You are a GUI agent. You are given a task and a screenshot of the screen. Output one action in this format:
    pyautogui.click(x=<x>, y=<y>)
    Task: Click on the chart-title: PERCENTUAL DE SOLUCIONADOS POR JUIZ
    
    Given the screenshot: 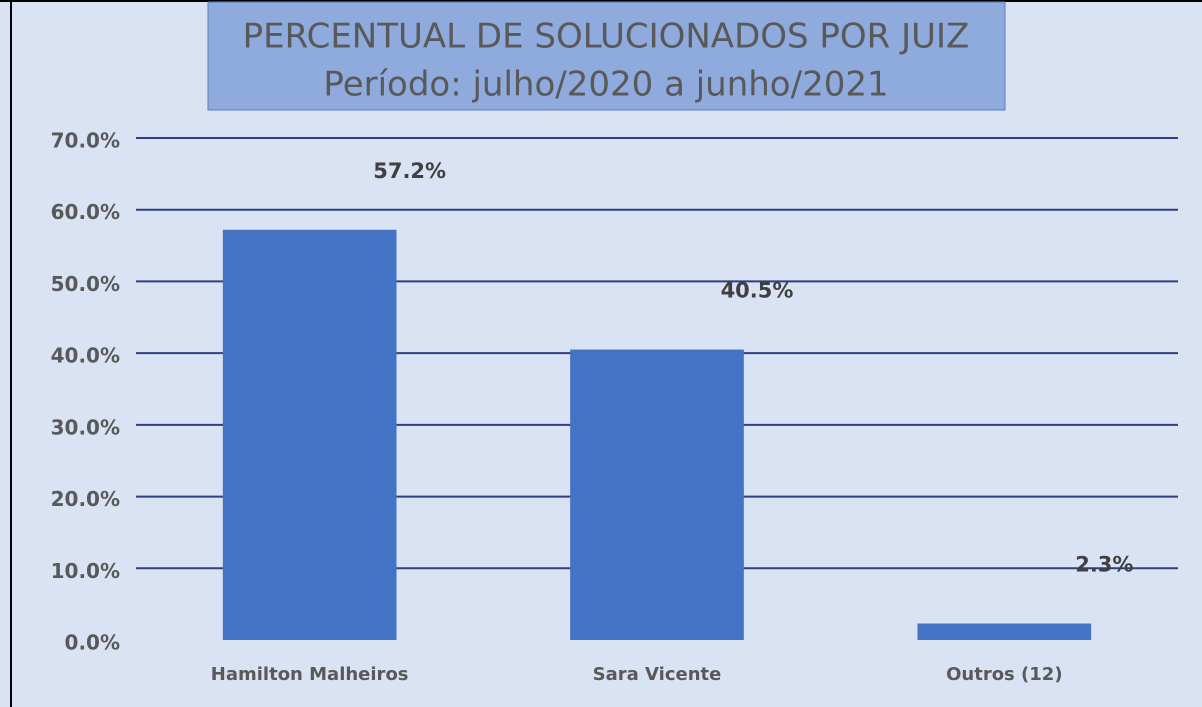 What is the action you would take?
    pyautogui.click(x=606, y=37)
    